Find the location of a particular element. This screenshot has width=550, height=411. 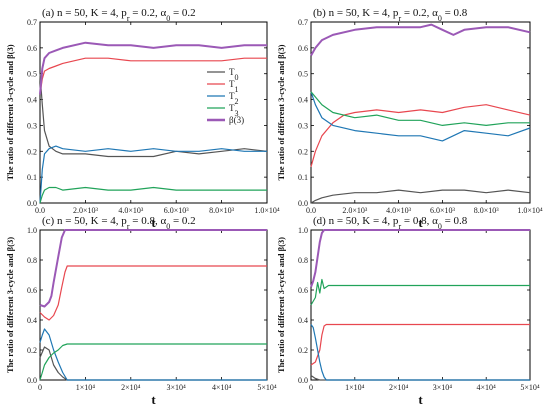

plot-frame is located at coordinates (420, 305).